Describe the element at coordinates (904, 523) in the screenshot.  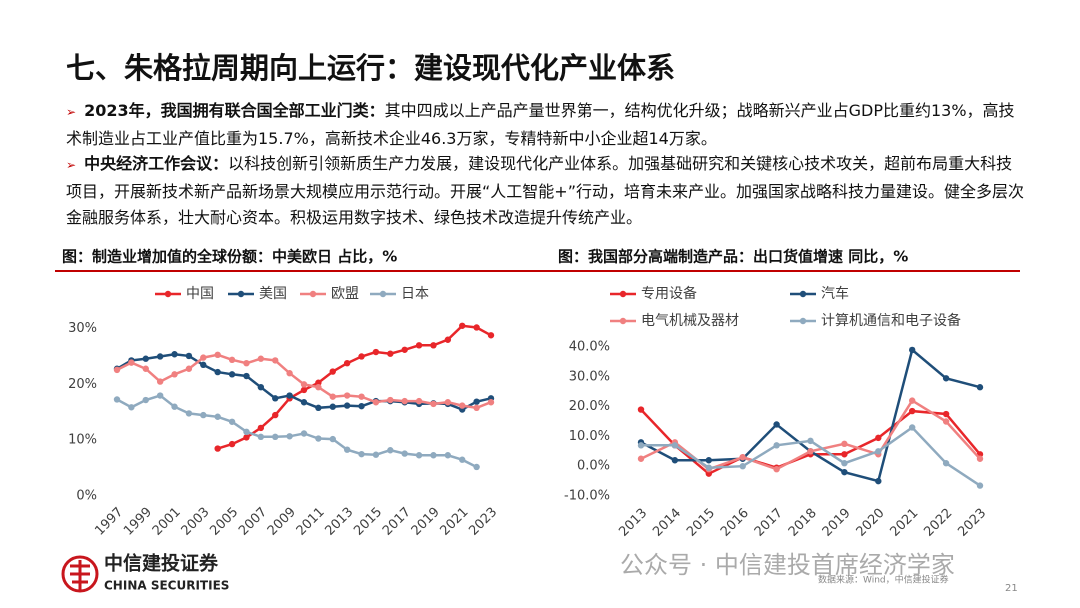
I see `x-tick-label: 2021` at that location.